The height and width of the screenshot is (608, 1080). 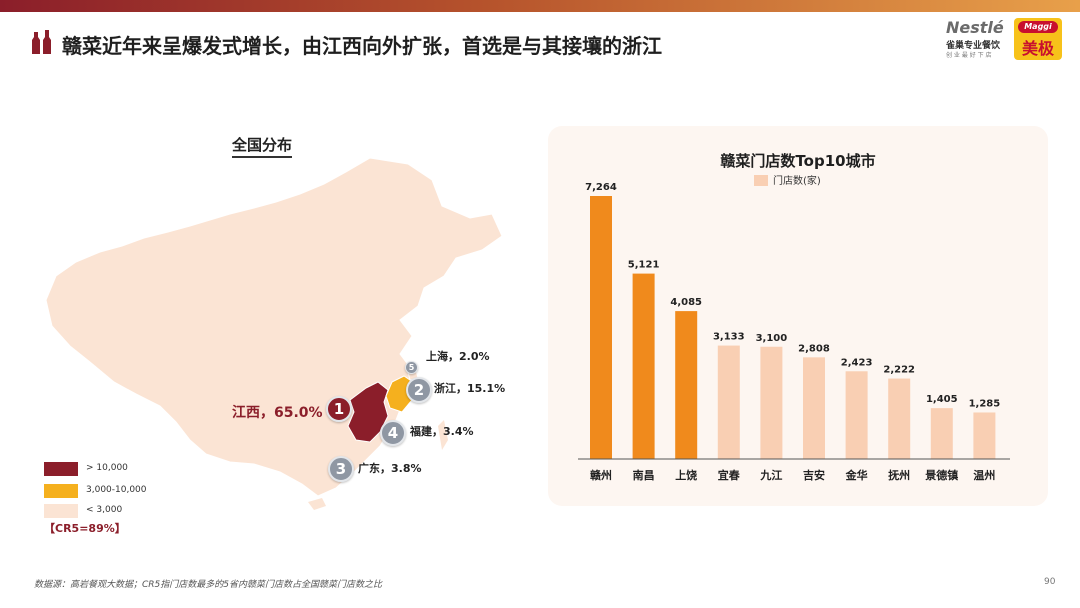 I want to click on category-label-9: 景德镇, so click(x=941, y=475).